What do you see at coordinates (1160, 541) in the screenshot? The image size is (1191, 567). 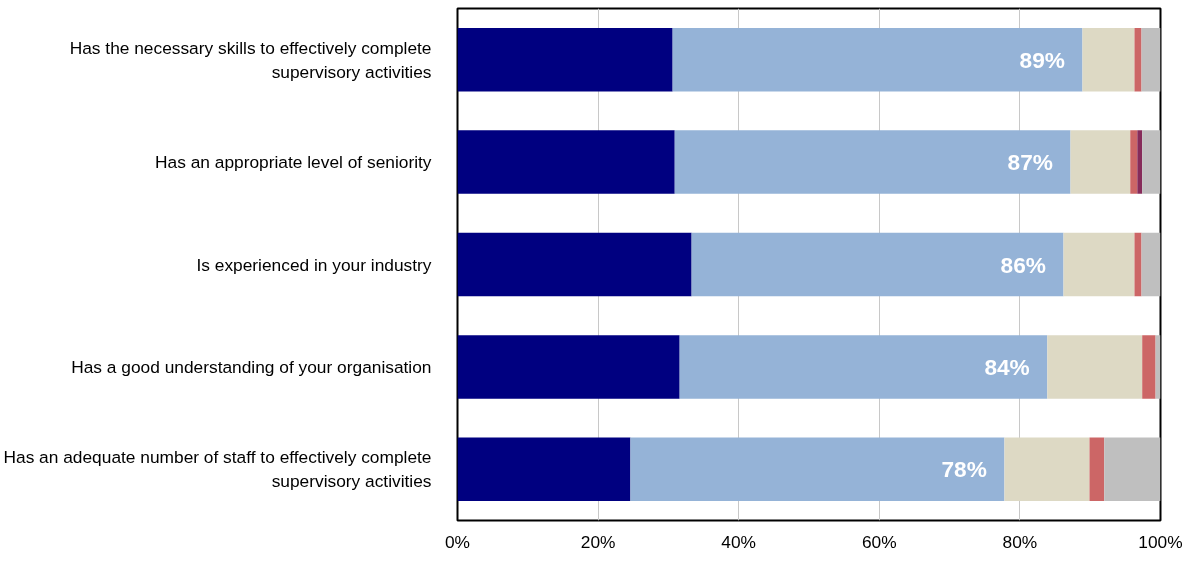 I see `x-tick-label: 100%` at bounding box center [1160, 541].